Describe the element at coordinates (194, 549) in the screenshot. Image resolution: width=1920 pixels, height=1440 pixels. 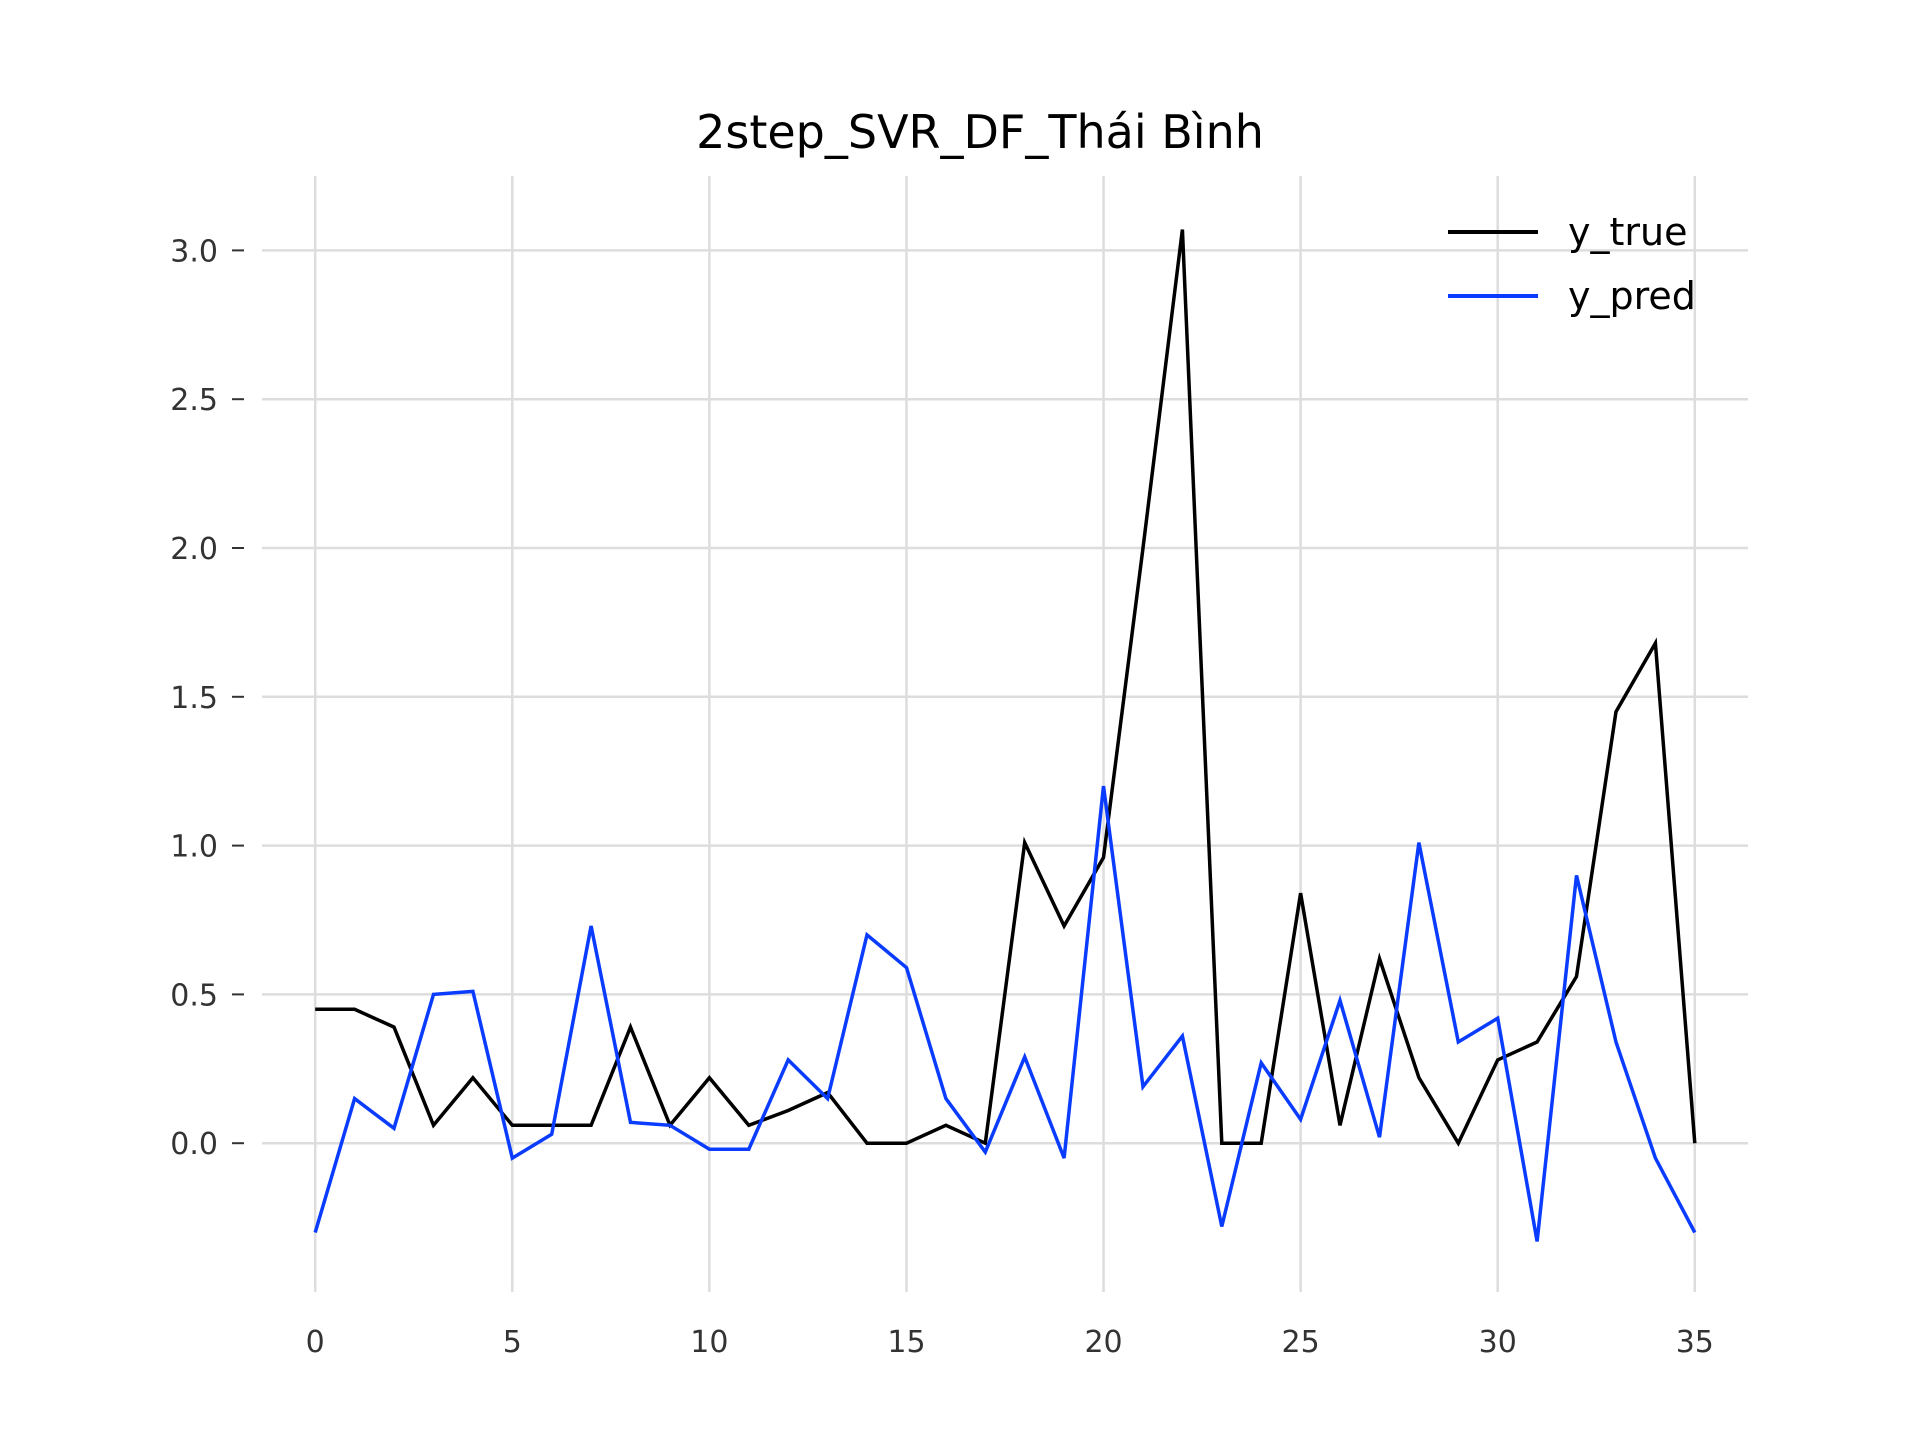
I see `y-tick-label: 2.0` at that location.